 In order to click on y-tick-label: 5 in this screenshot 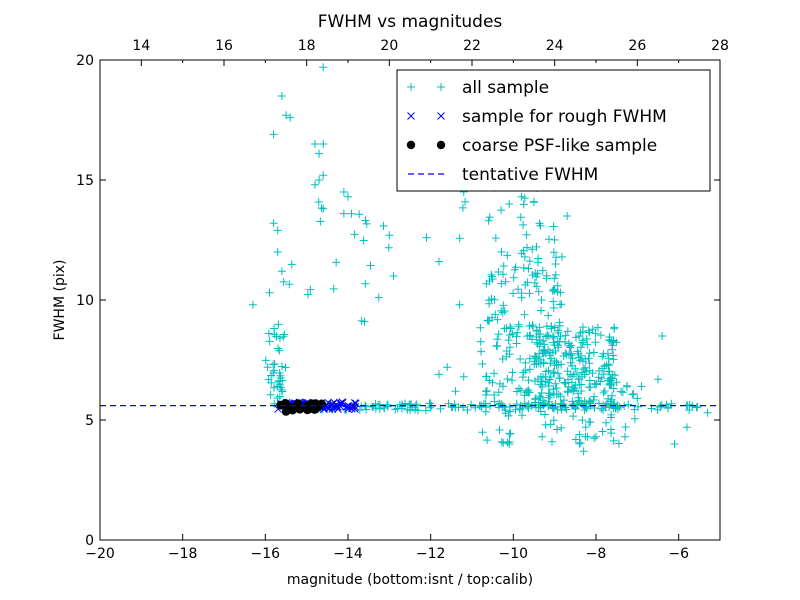, I will do `click(89, 421)`.